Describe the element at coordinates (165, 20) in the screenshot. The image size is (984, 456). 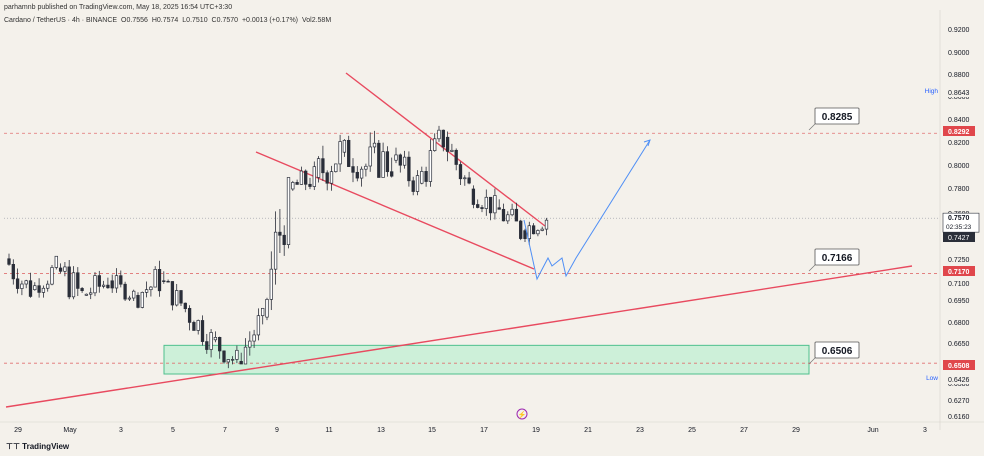
I see `ohlc-high: H0.7574` at that location.